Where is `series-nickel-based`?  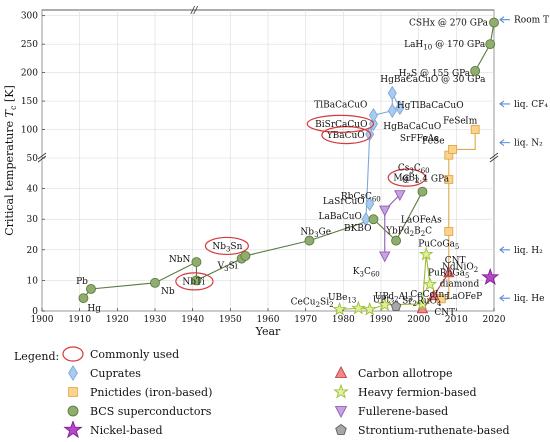
series-nickel-based is located at coordinates (490, 276).